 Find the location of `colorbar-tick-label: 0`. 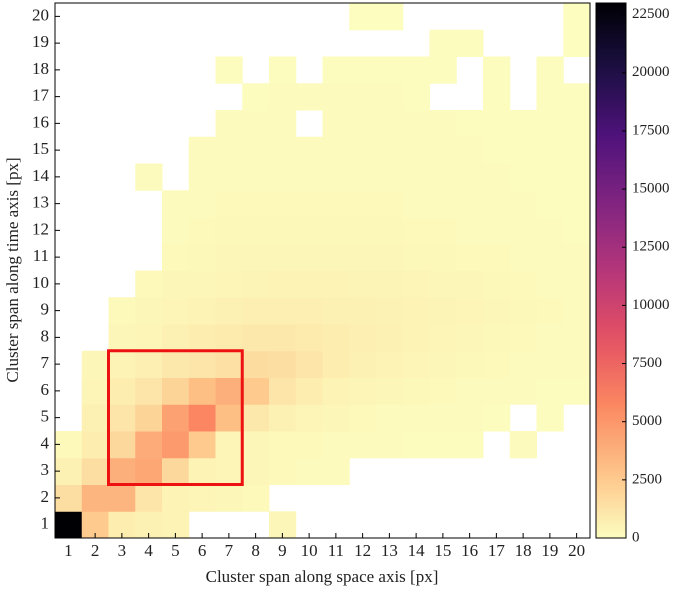

colorbar-tick-label: 0 is located at coordinates (636, 537).